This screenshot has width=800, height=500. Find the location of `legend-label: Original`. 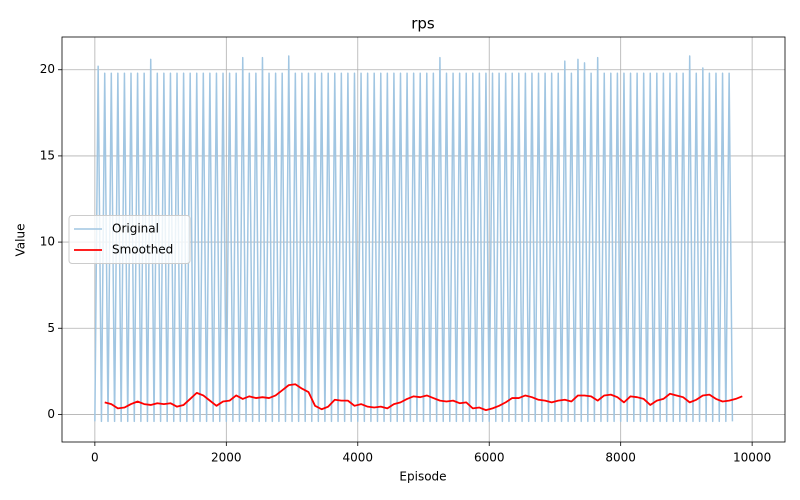

legend-label: Original is located at coordinates (135, 229).